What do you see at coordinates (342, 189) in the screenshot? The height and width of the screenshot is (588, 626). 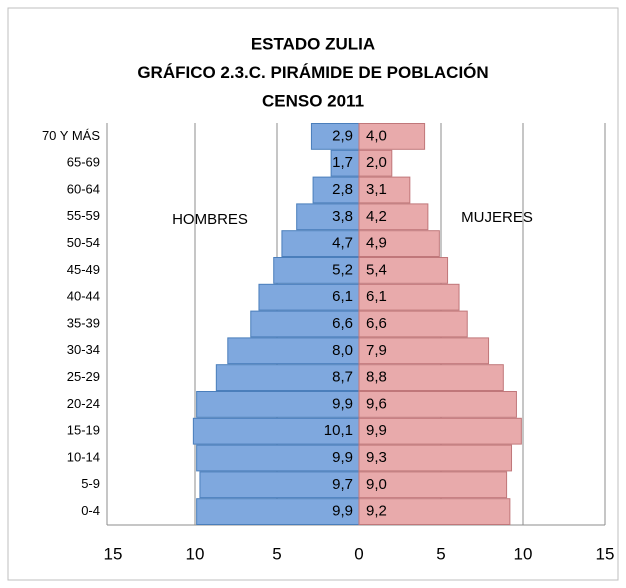 I see `value-label: 2,8` at bounding box center [342, 189].